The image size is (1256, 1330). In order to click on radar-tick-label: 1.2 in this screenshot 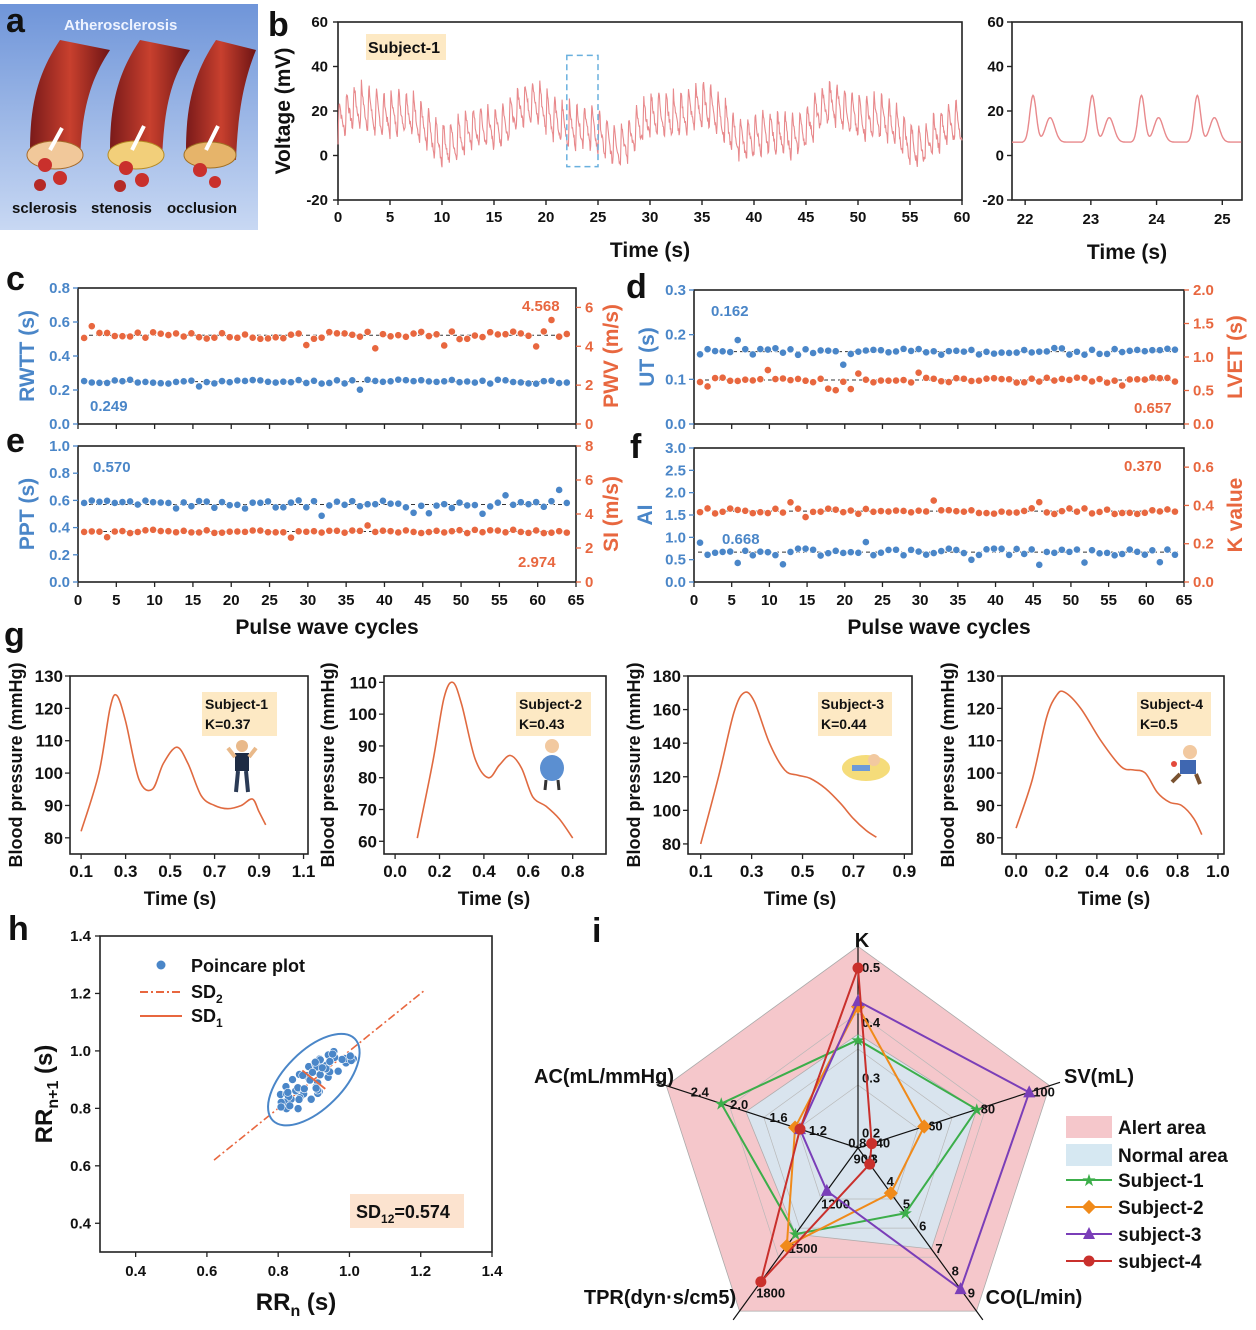, I will do `click(818, 1130)`.